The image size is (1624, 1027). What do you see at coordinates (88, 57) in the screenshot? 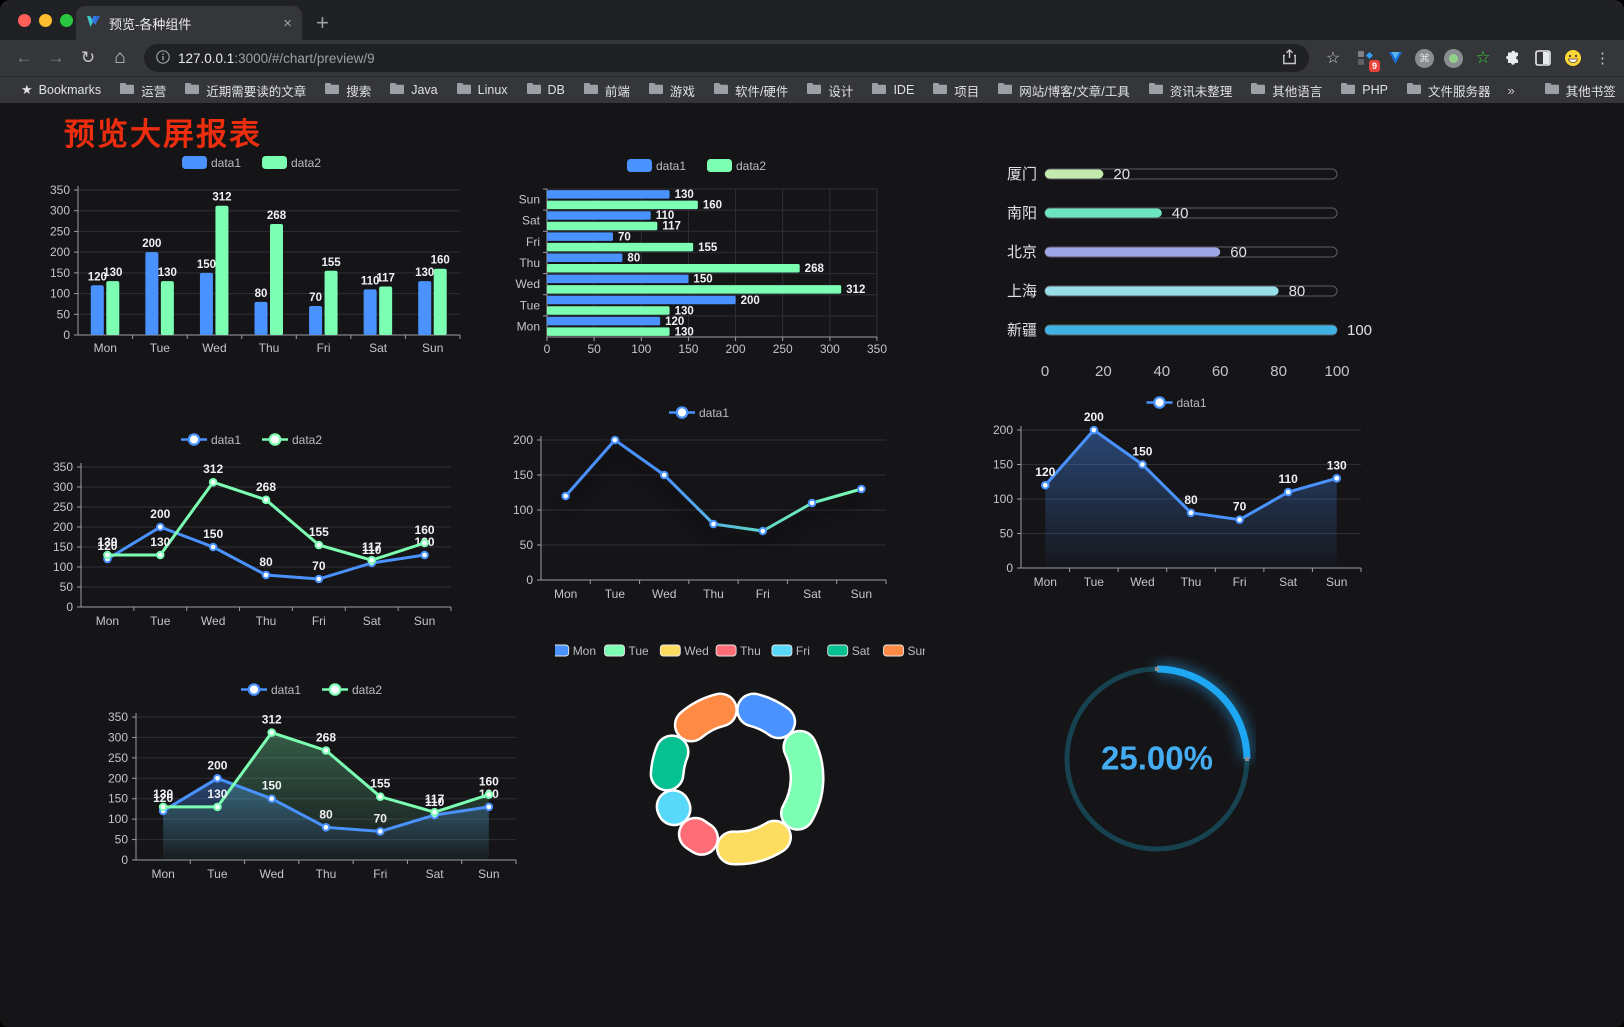
I see `reload-icon: ↻` at bounding box center [88, 57].